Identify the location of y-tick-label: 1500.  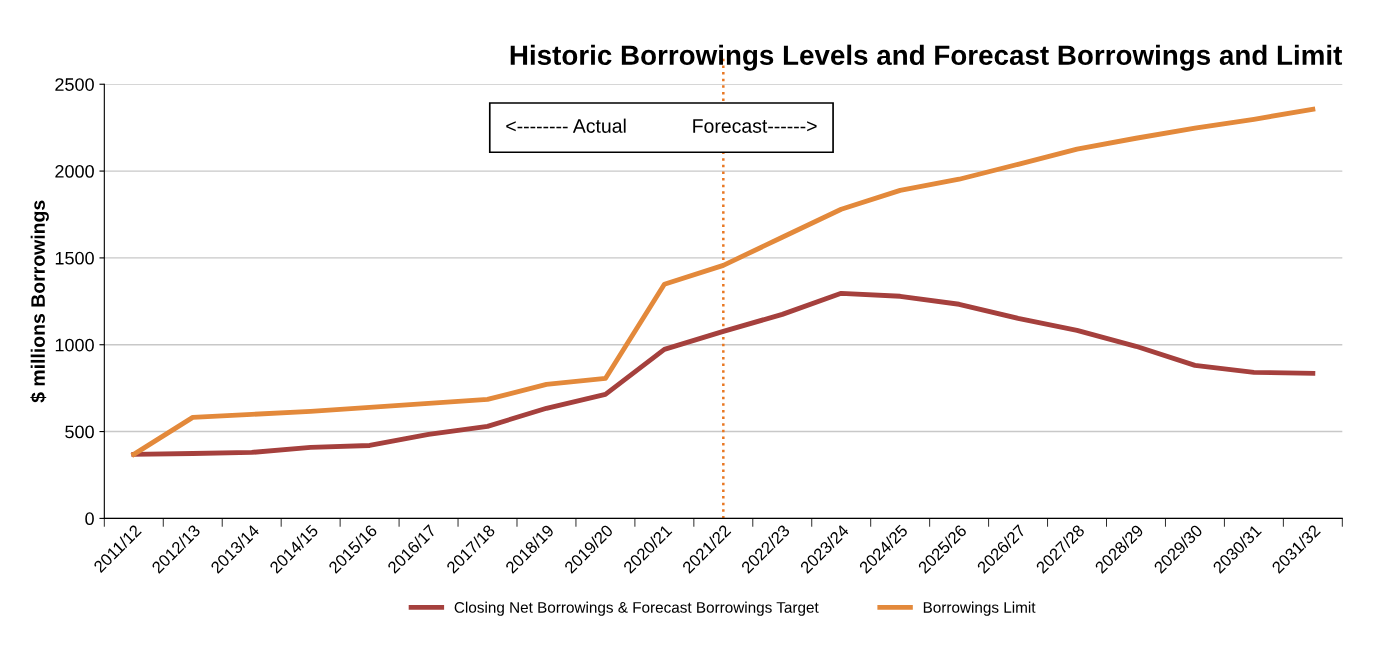
(74, 258).